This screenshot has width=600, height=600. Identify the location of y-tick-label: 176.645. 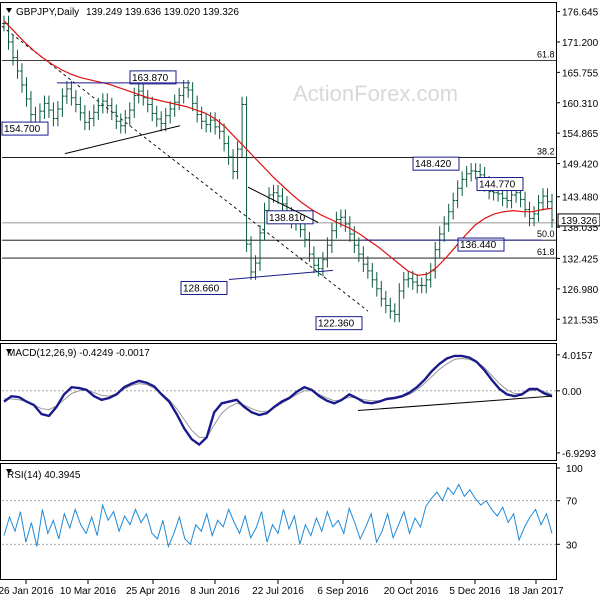
(580, 13).